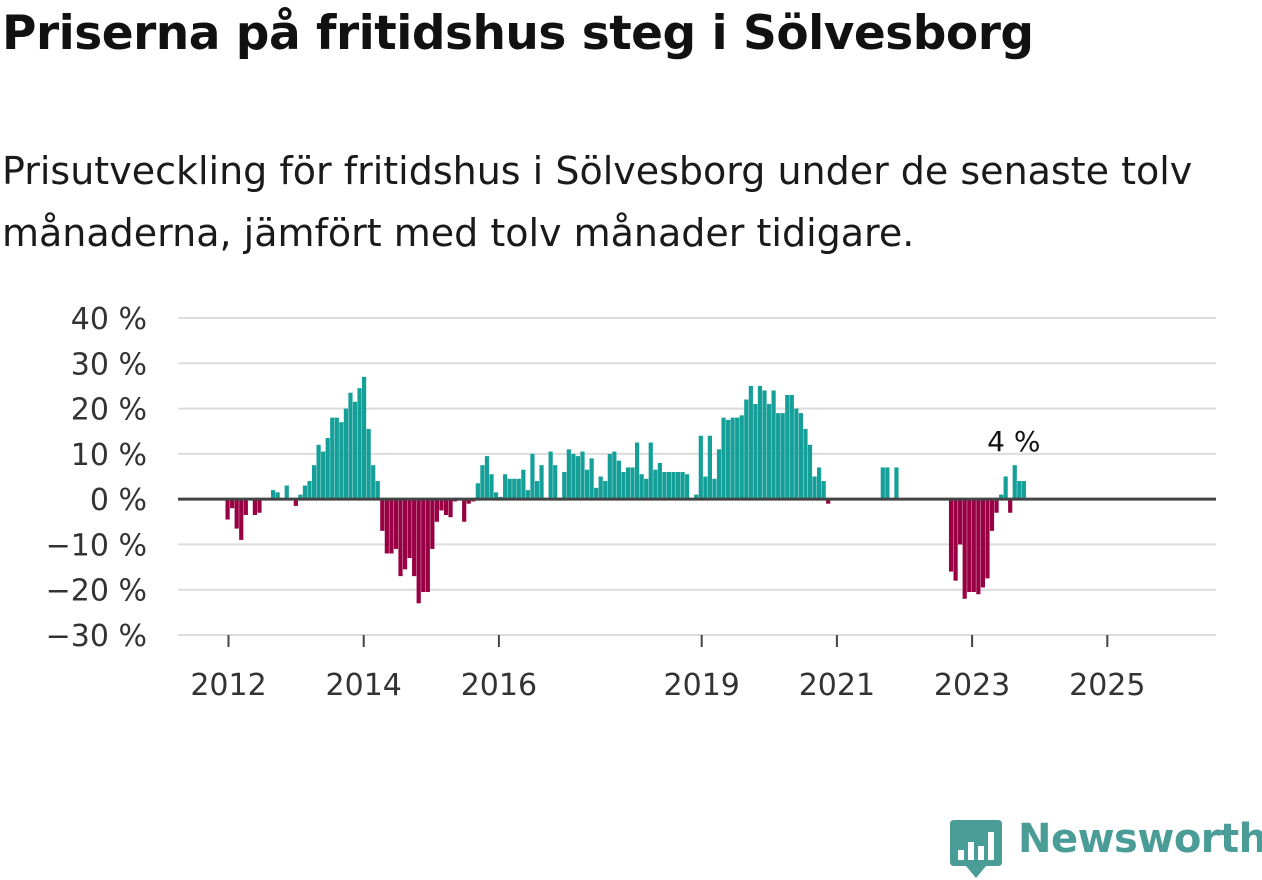 This screenshot has height=880, width=1262. Describe the element at coordinates (837, 685) in the screenshot. I see `x-tick-label: 2021` at that location.